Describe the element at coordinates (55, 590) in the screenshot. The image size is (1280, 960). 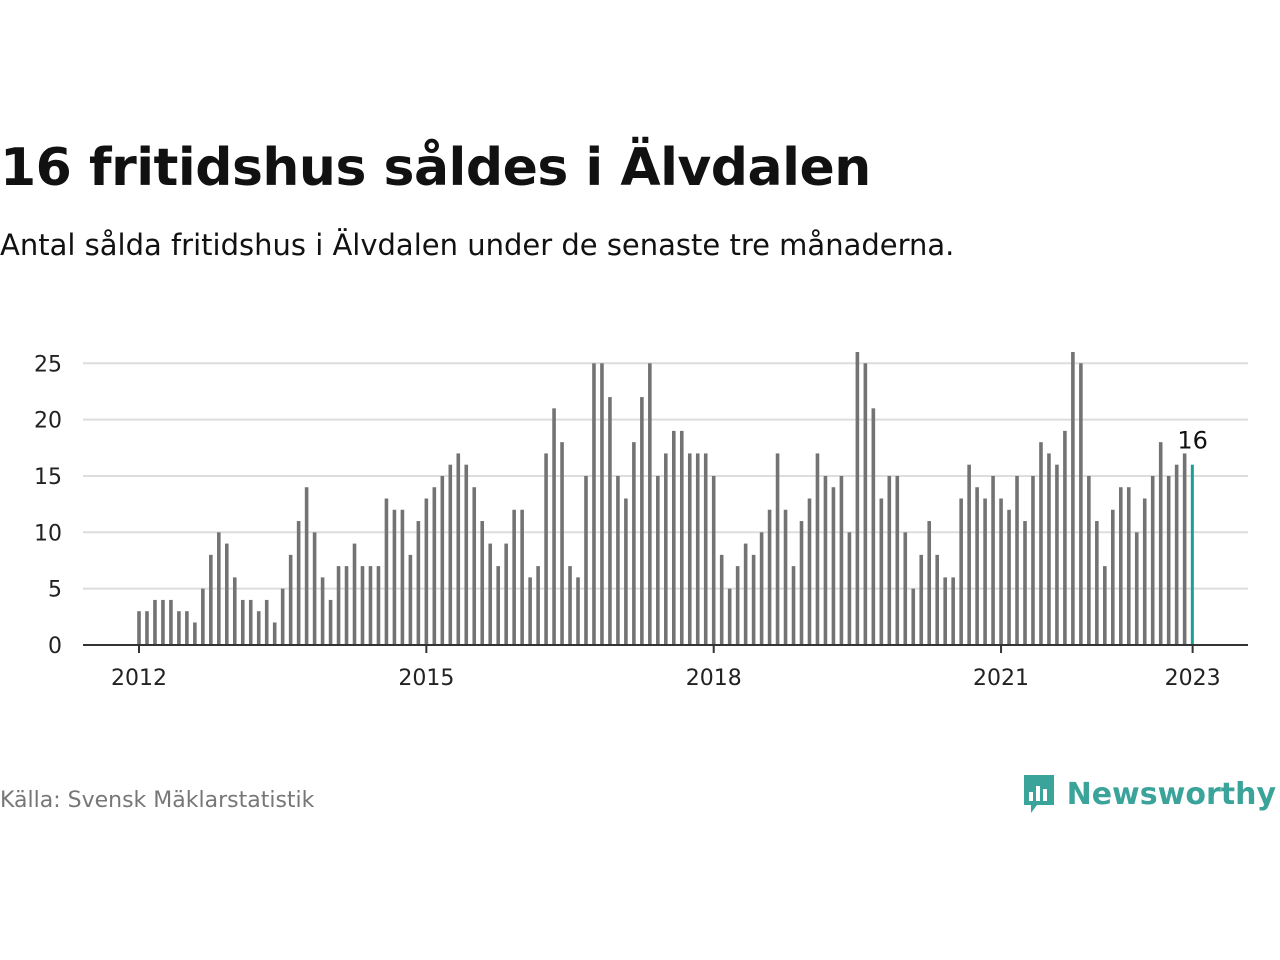
I see `y-tick-label: 5` at that location.